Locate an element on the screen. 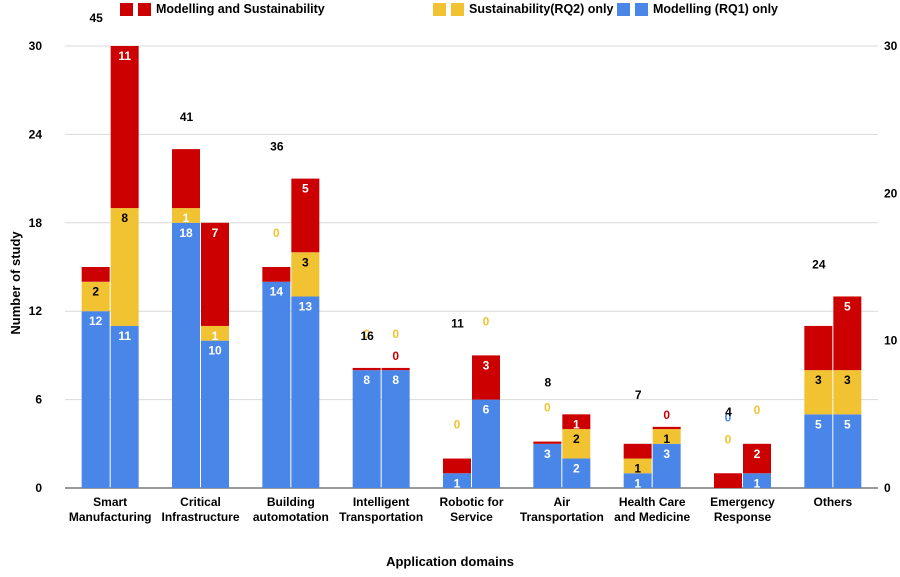 This screenshot has width=900, height=577. x-category-label: Air Transportation is located at coordinates (562, 509).